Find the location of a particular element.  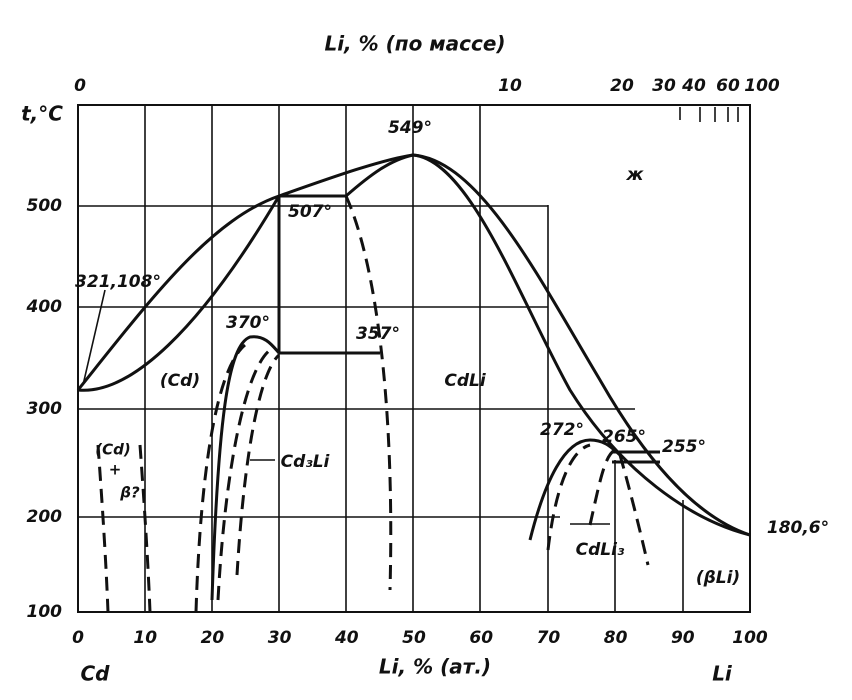

y-tick-label: 500 is located at coordinates (45, 206).